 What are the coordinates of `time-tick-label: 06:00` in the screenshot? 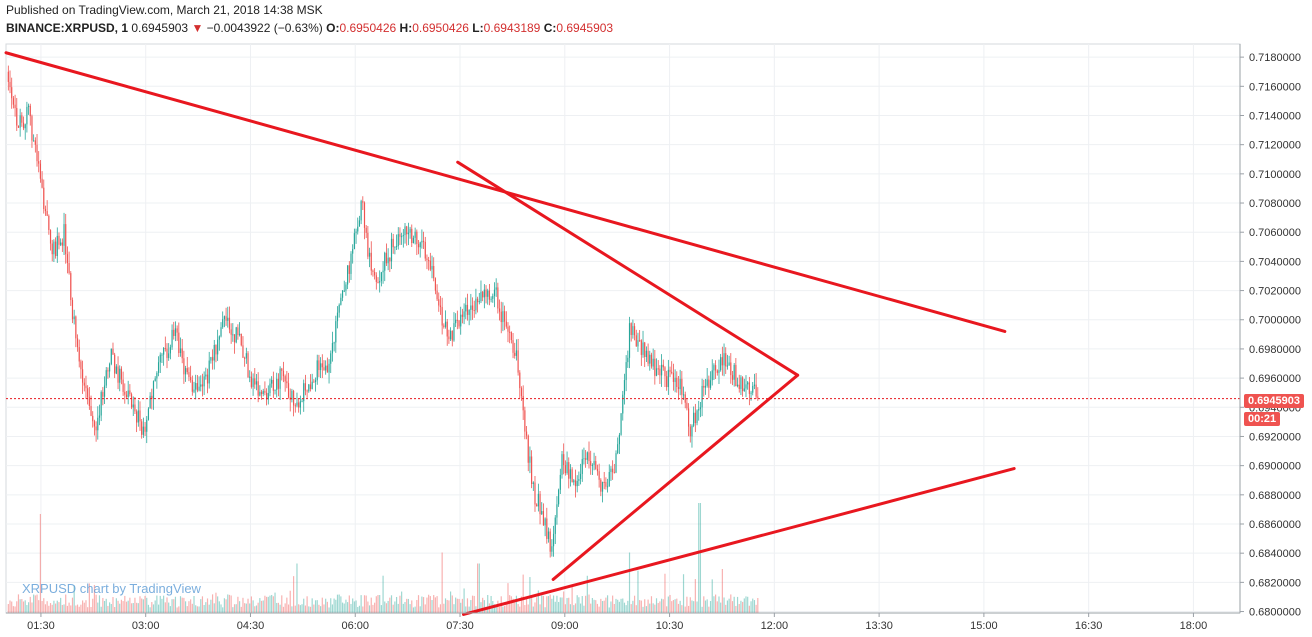 It's located at (355, 626).